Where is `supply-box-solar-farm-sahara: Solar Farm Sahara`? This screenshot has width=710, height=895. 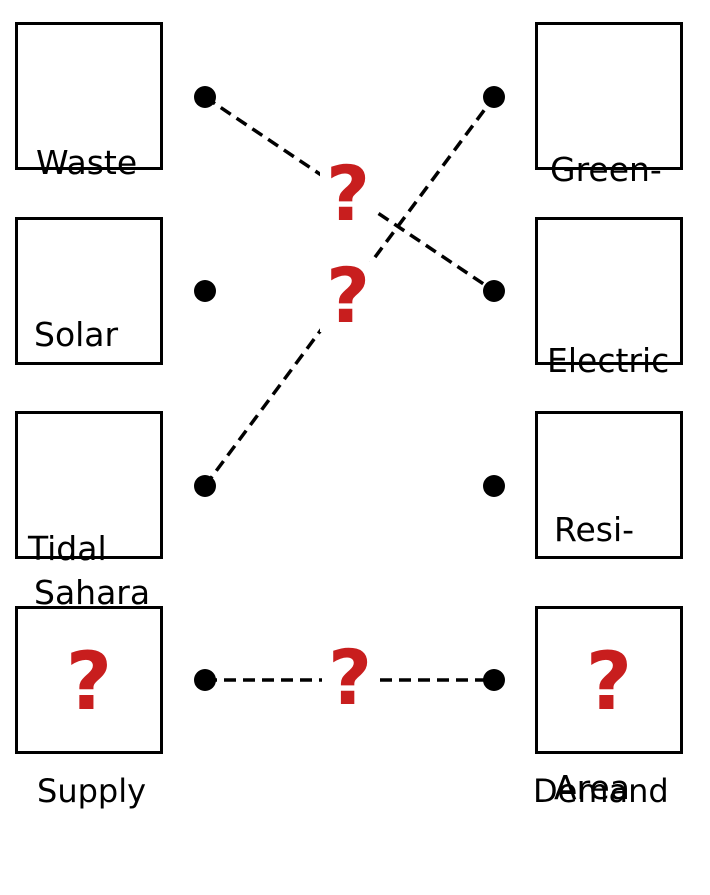 supply-box-solar-farm-sahara: Solar Farm Sahara is located at coordinates (89, 414).